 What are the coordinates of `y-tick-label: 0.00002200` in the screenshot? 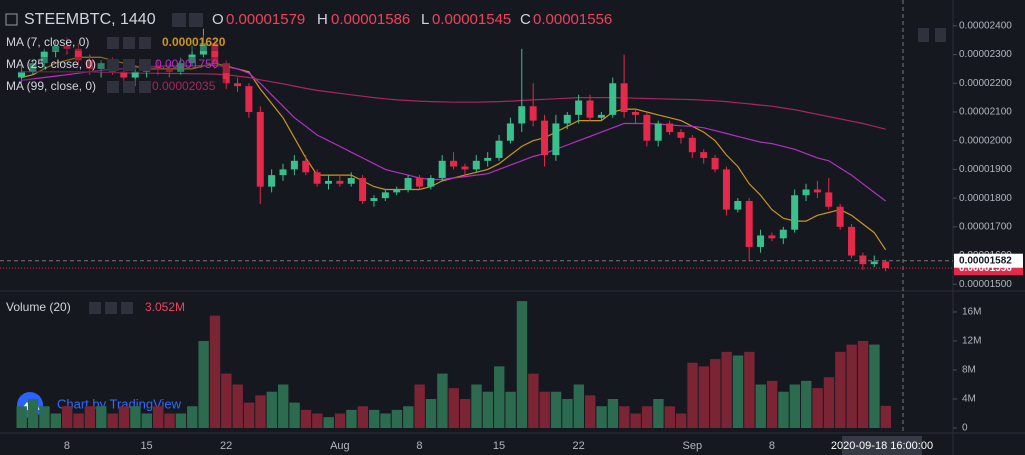 It's located at (985, 83).